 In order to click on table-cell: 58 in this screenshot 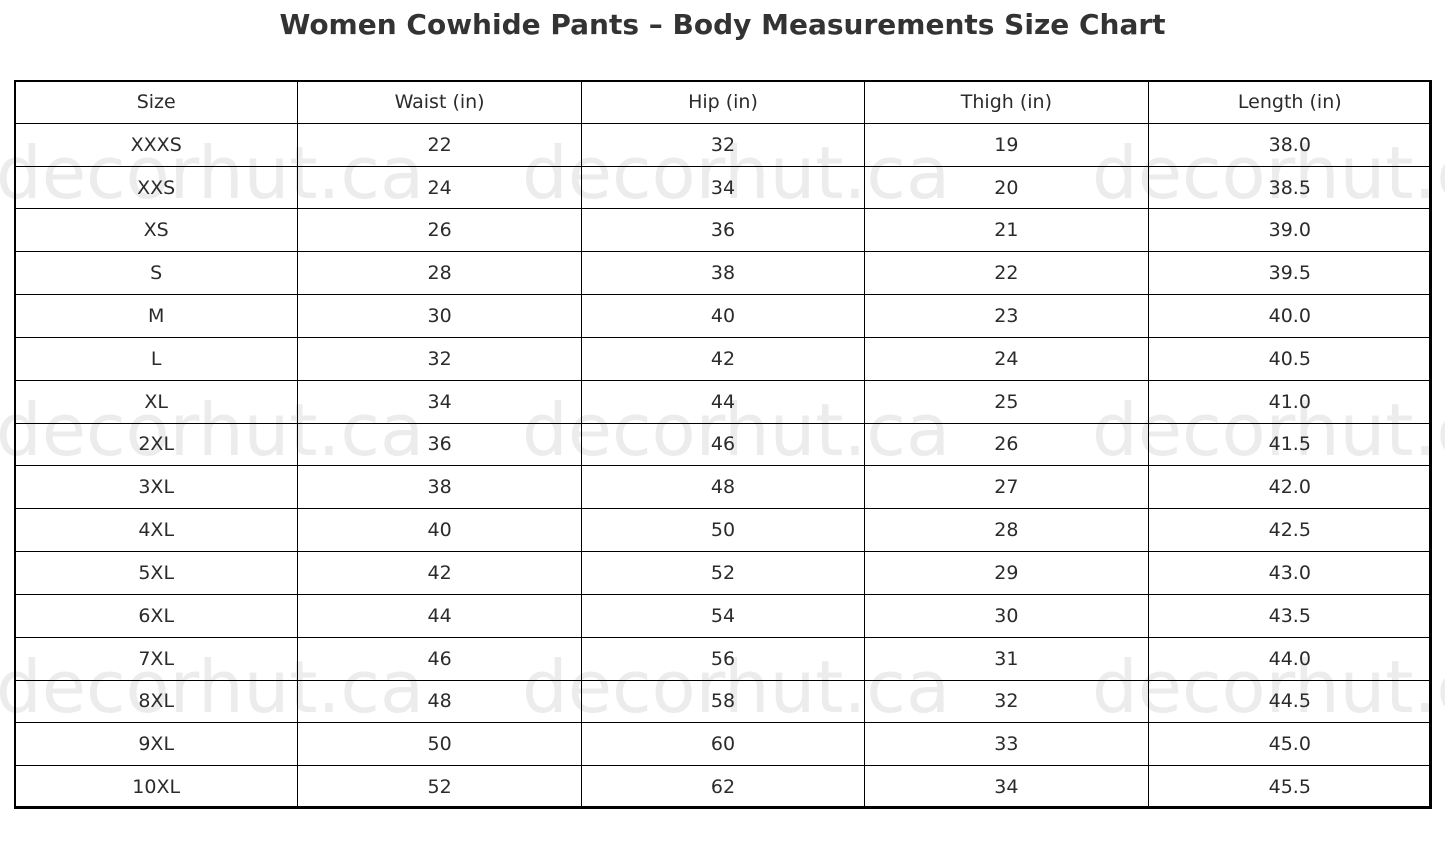, I will do `click(723, 701)`.